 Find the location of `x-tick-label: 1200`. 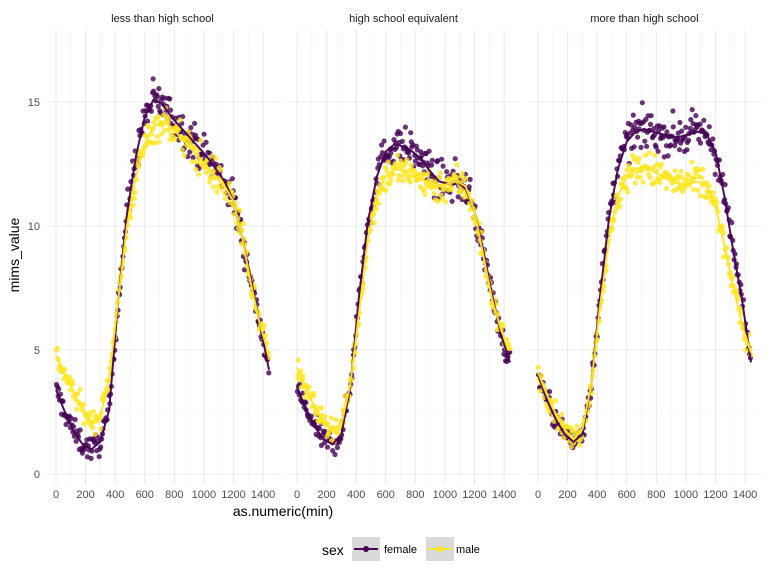

x-tick-label: 1200 is located at coordinates (233, 495).